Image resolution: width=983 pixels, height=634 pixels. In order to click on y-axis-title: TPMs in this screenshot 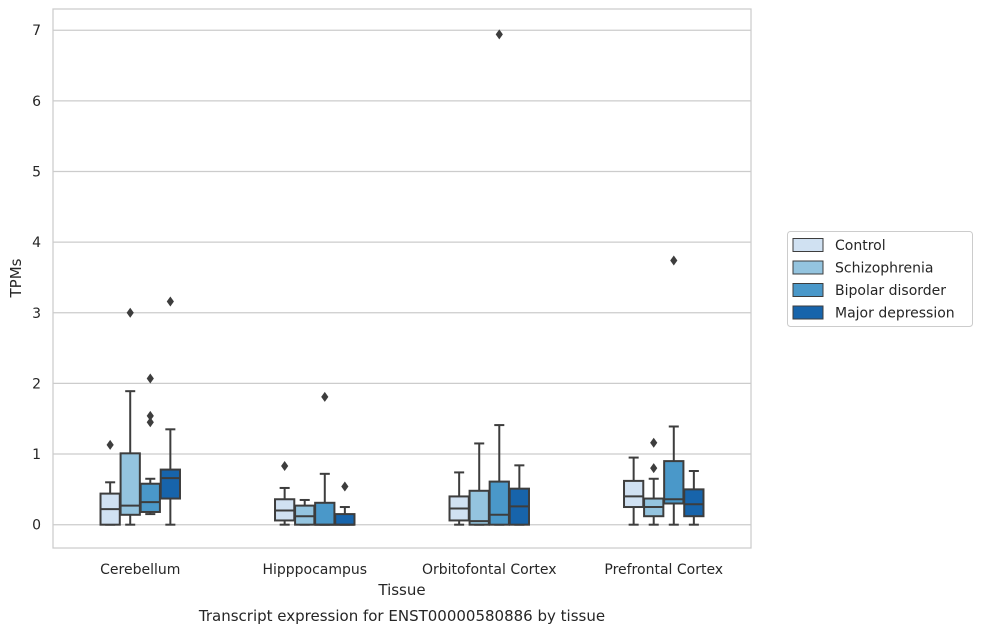, I will do `click(16, 278)`.